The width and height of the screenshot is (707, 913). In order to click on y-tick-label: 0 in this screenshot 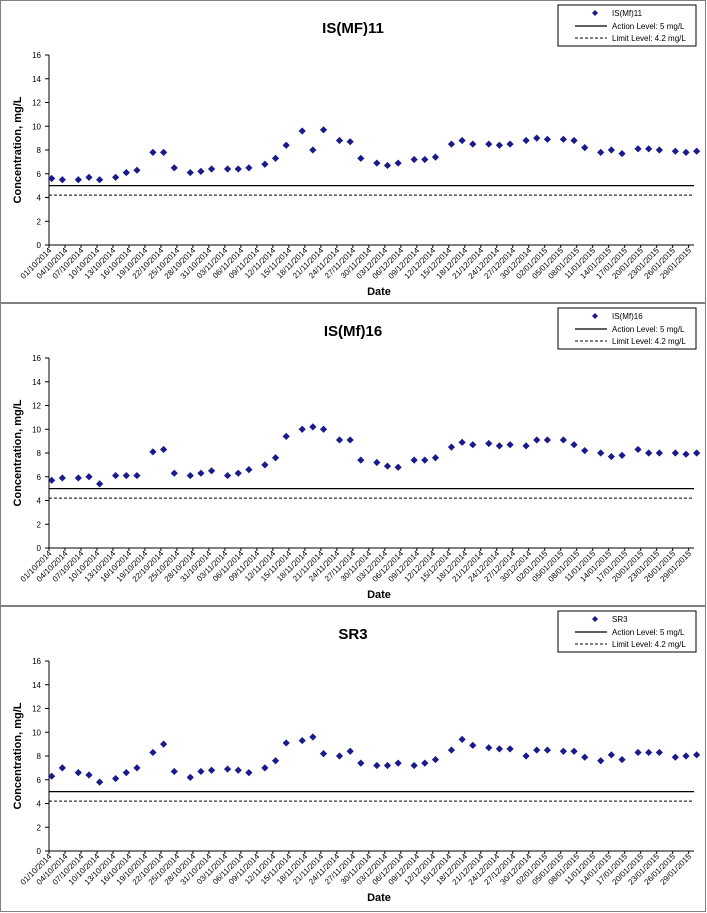, I will do `click(39, 245)`.